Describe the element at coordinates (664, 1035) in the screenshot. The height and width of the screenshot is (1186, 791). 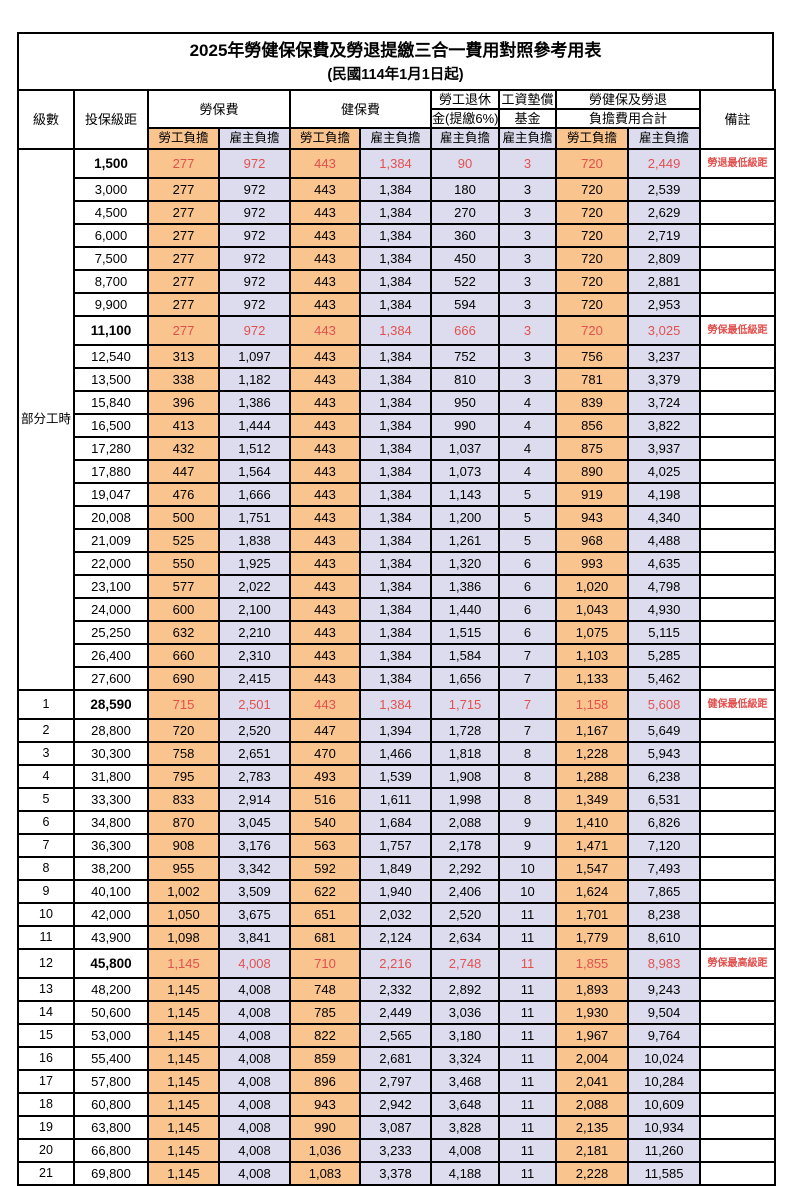
I see `cell-total-employer: 9,764` at that location.